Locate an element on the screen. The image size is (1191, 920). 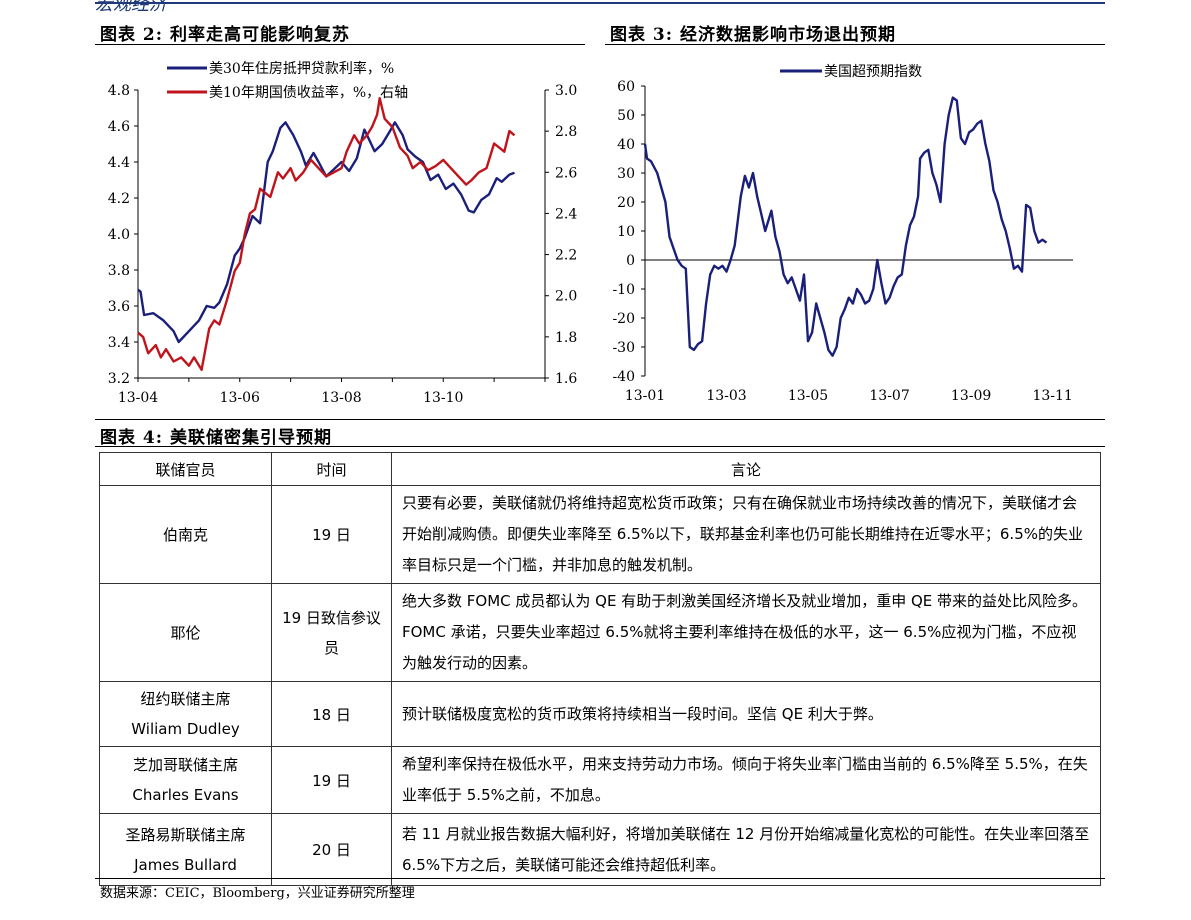
official-cell: 纽约联储主席 Wiliam Dudley is located at coordinates (185, 714).